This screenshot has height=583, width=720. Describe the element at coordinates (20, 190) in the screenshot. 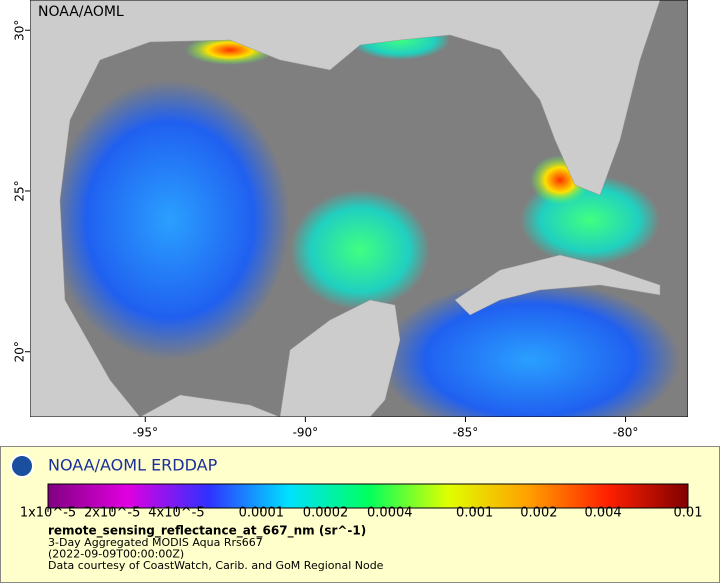

I see `y-tick-label: 25°` at that location.